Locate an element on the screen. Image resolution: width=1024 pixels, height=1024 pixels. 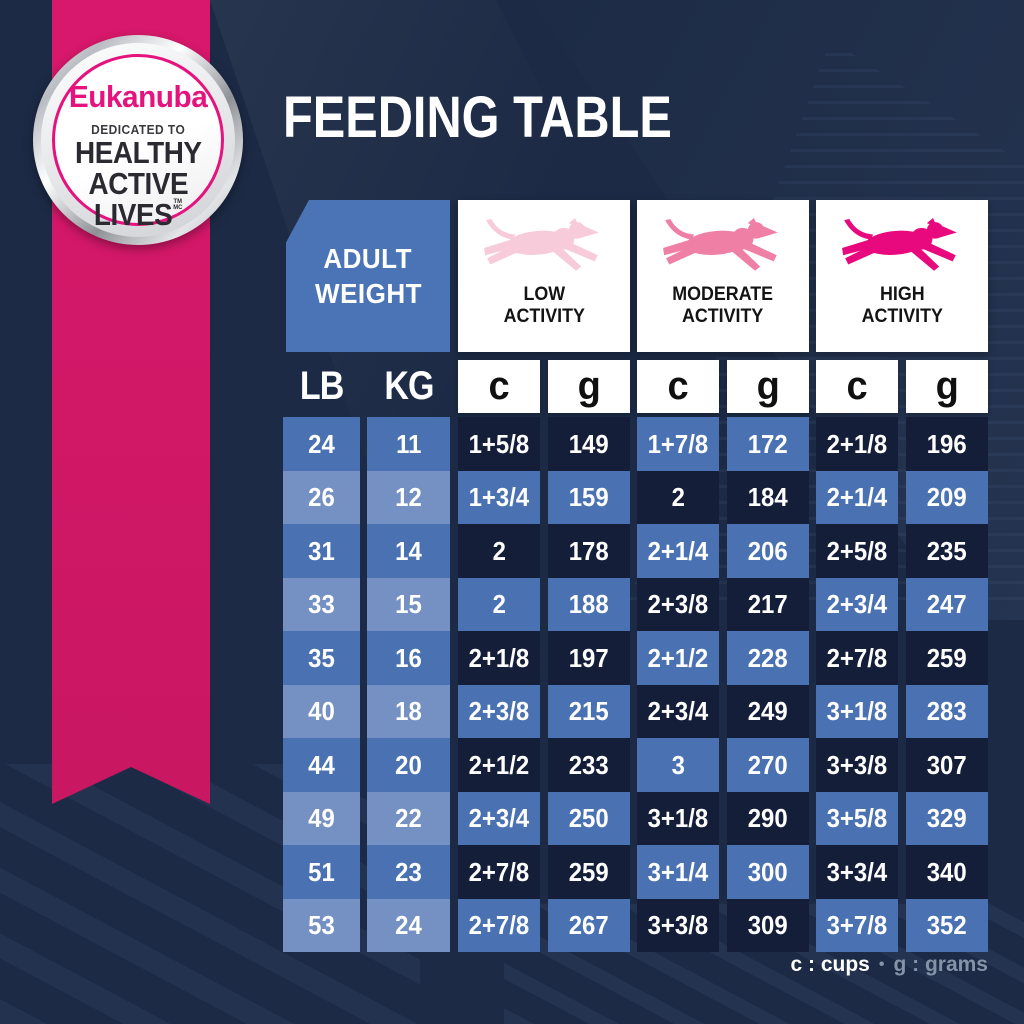
table-cell-kg: 23 is located at coordinates (408, 872).